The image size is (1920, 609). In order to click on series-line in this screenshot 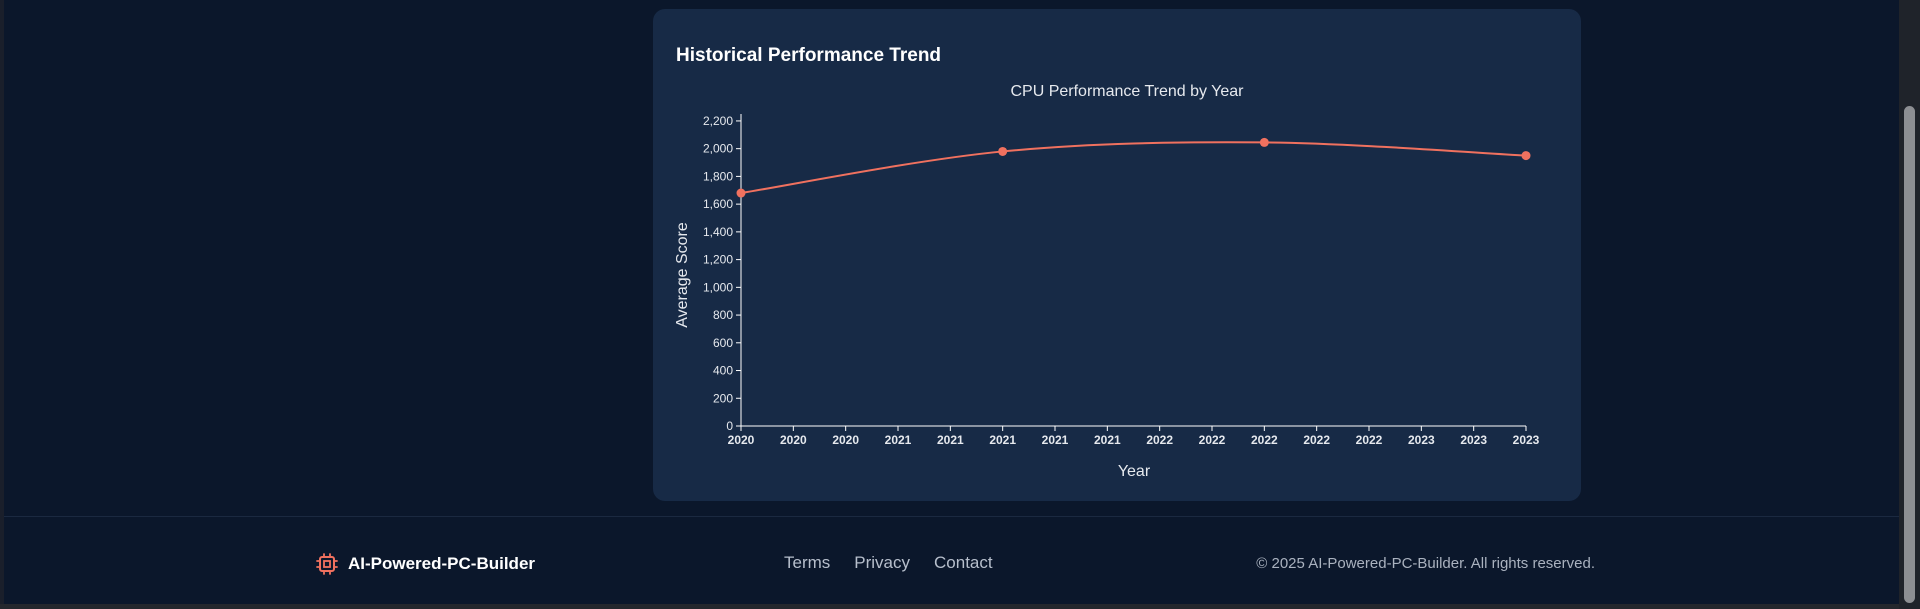, I will do `click(1133, 168)`.